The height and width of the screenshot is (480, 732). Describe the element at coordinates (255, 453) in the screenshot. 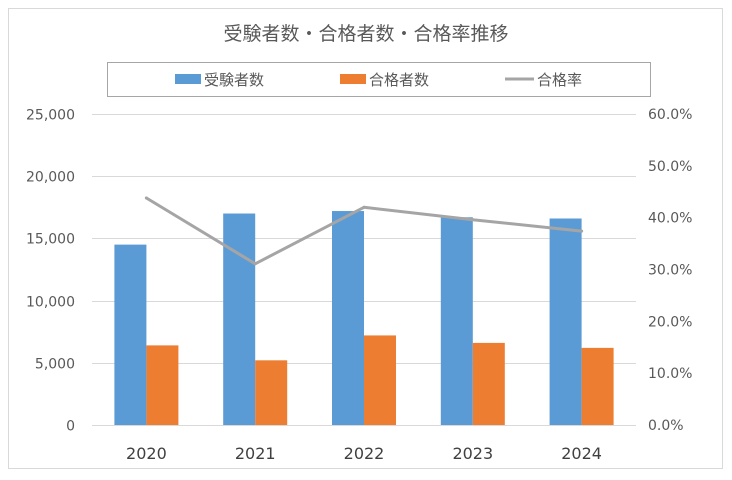

I see `x-tick-label: 2021` at that location.